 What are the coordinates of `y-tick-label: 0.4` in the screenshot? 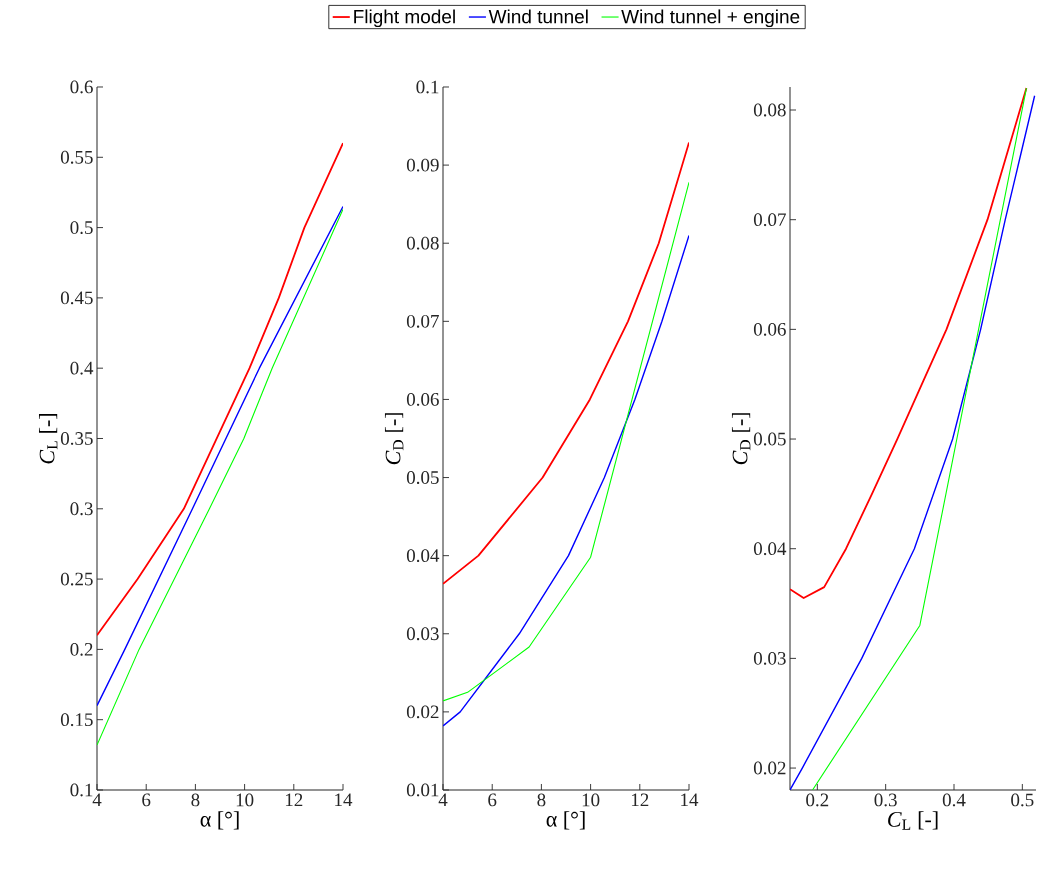 It's located at (82, 368).